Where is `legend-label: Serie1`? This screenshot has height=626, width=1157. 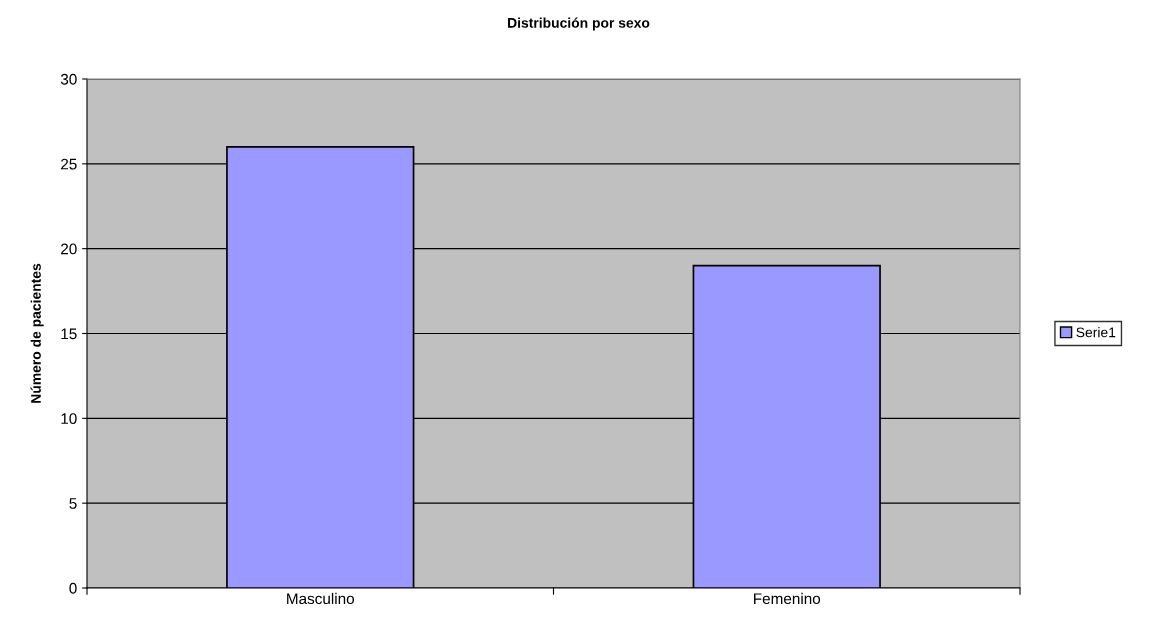
legend-label: Serie1 is located at coordinates (1096, 332).